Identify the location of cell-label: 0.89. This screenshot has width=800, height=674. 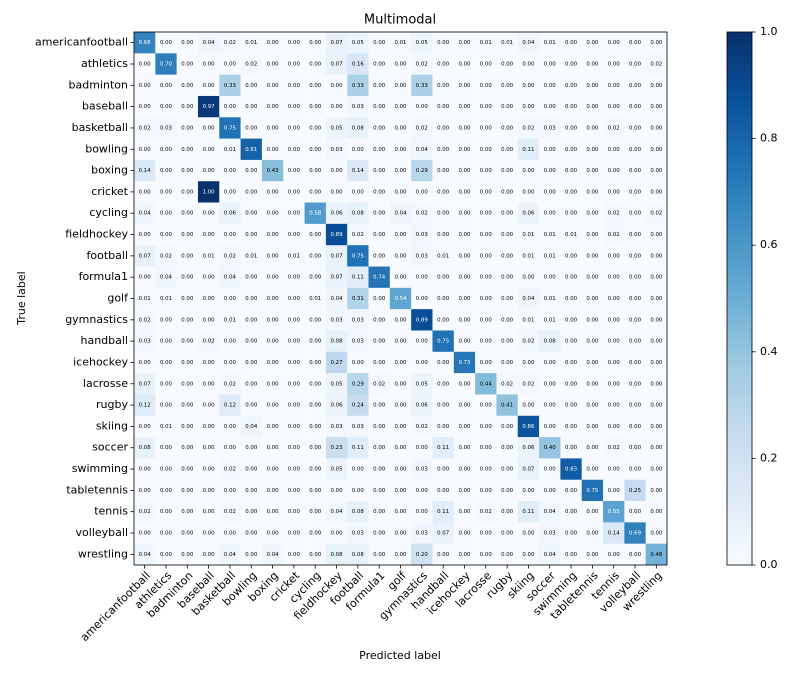
(422, 320).